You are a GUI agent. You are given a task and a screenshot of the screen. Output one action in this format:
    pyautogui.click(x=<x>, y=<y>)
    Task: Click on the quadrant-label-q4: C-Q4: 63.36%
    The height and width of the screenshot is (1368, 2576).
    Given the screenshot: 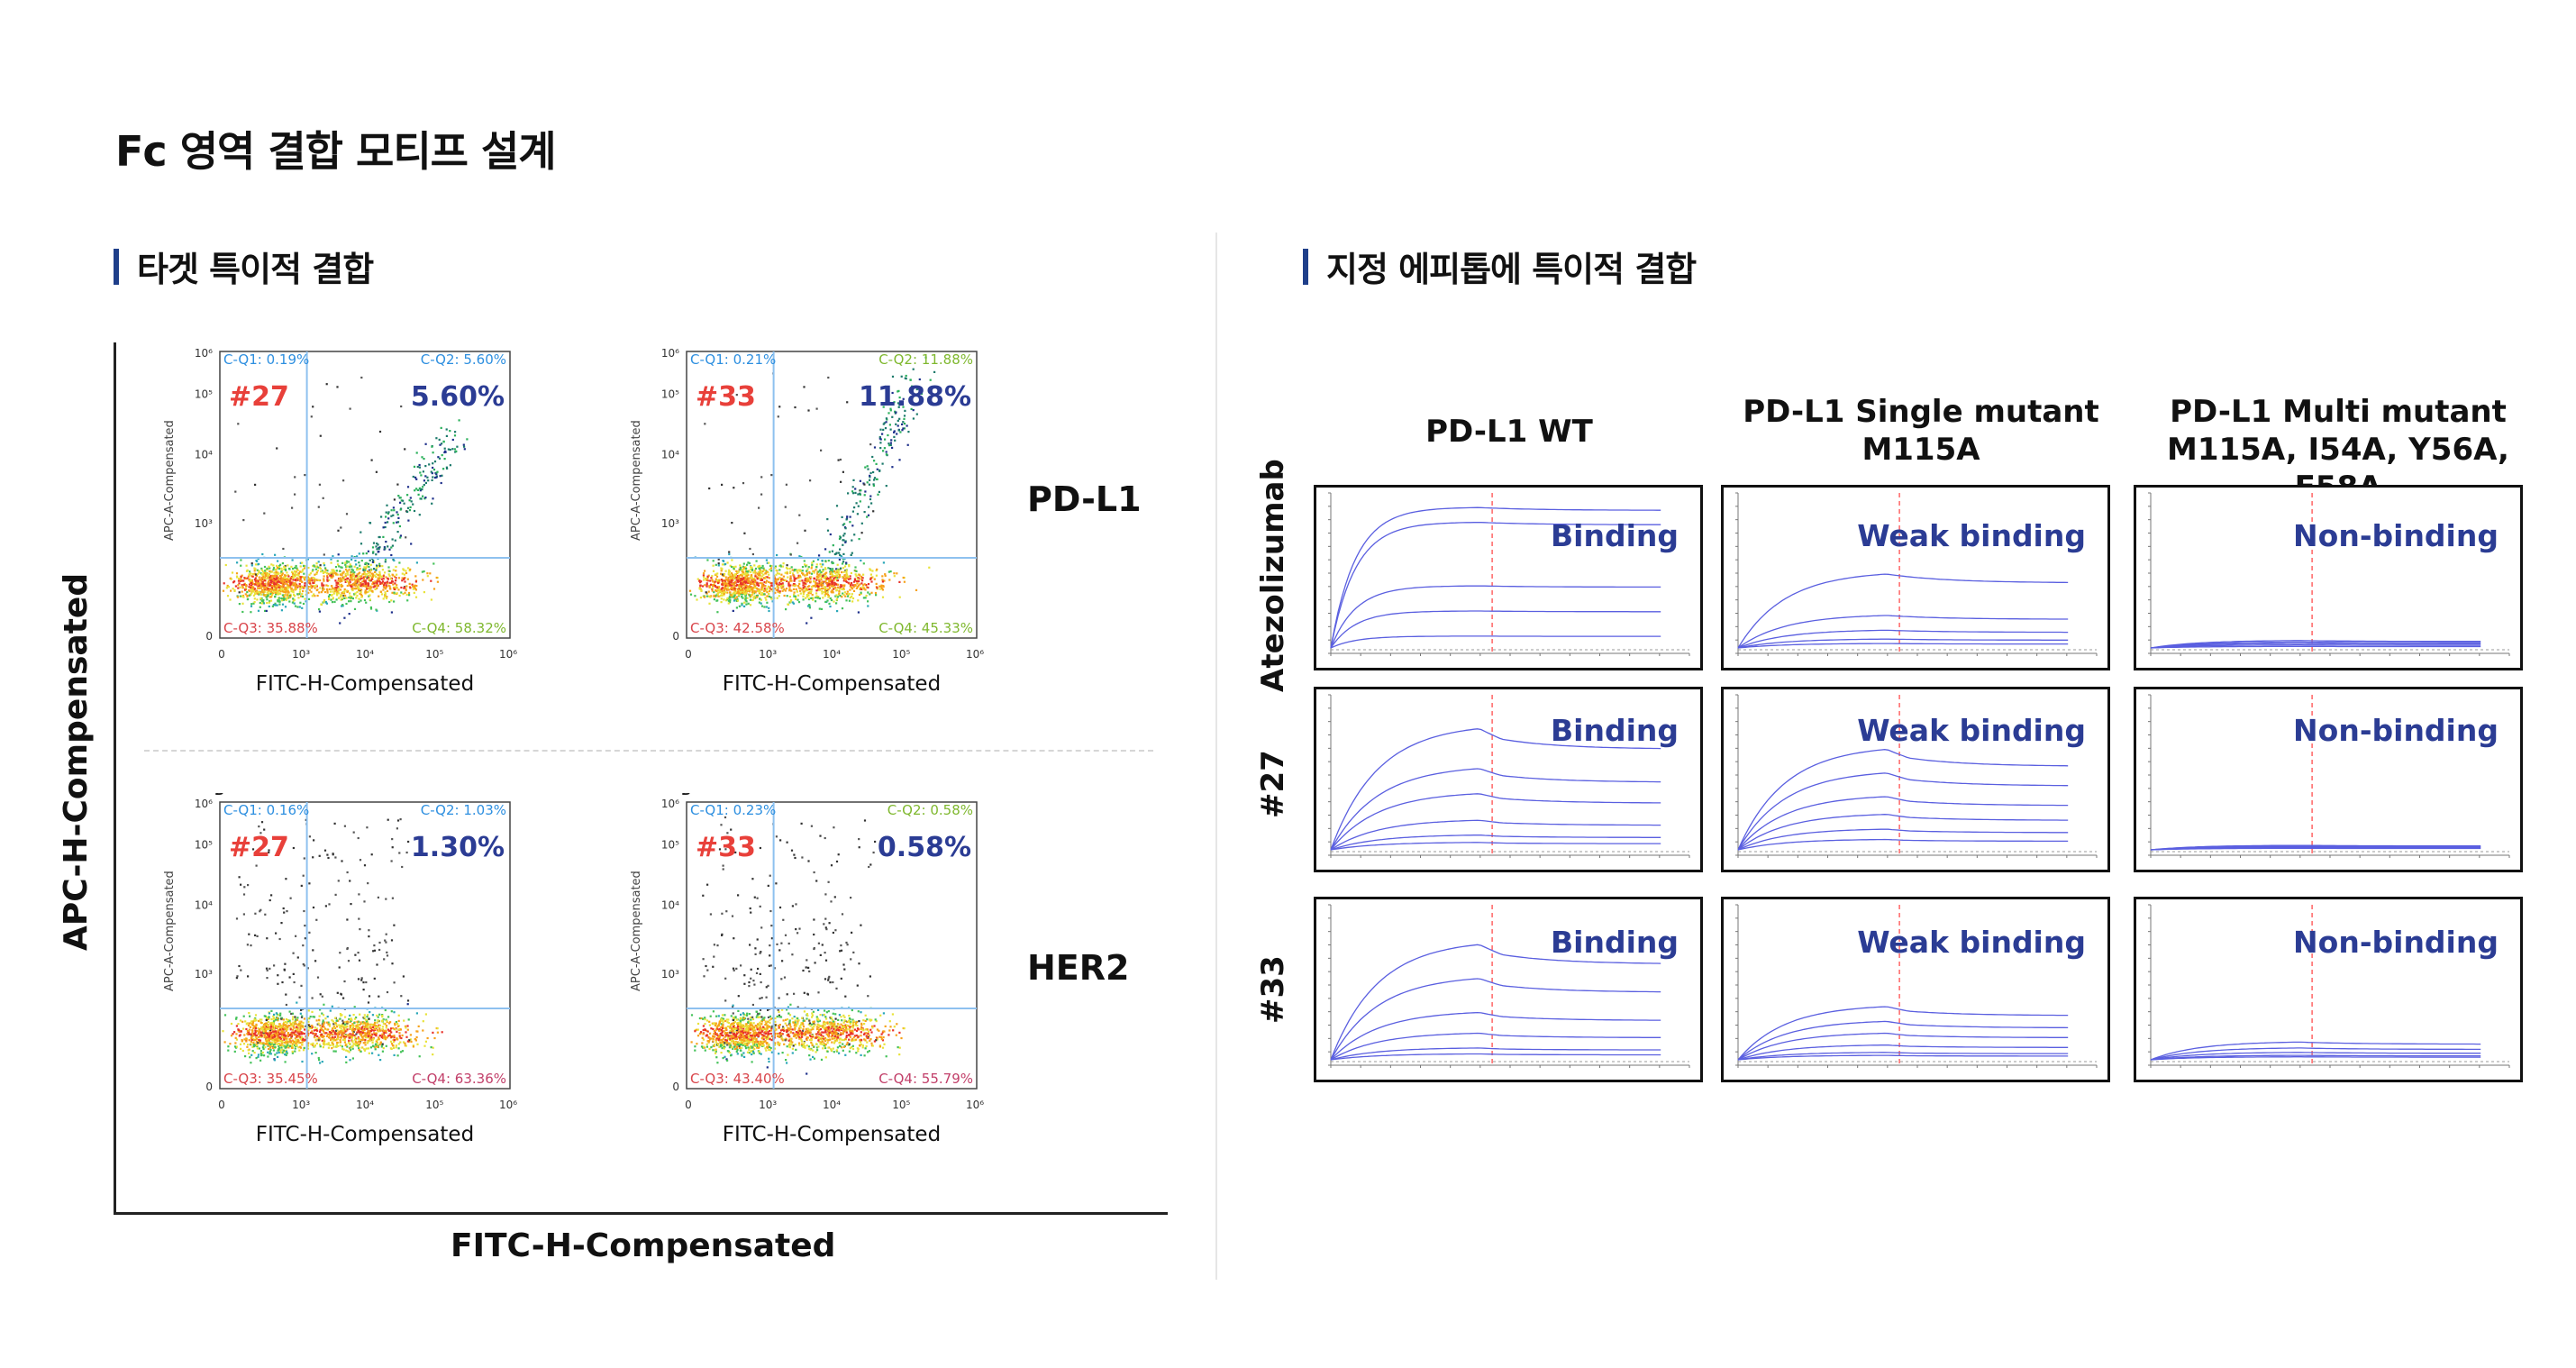 What is the action you would take?
    pyautogui.click(x=459, y=1079)
    